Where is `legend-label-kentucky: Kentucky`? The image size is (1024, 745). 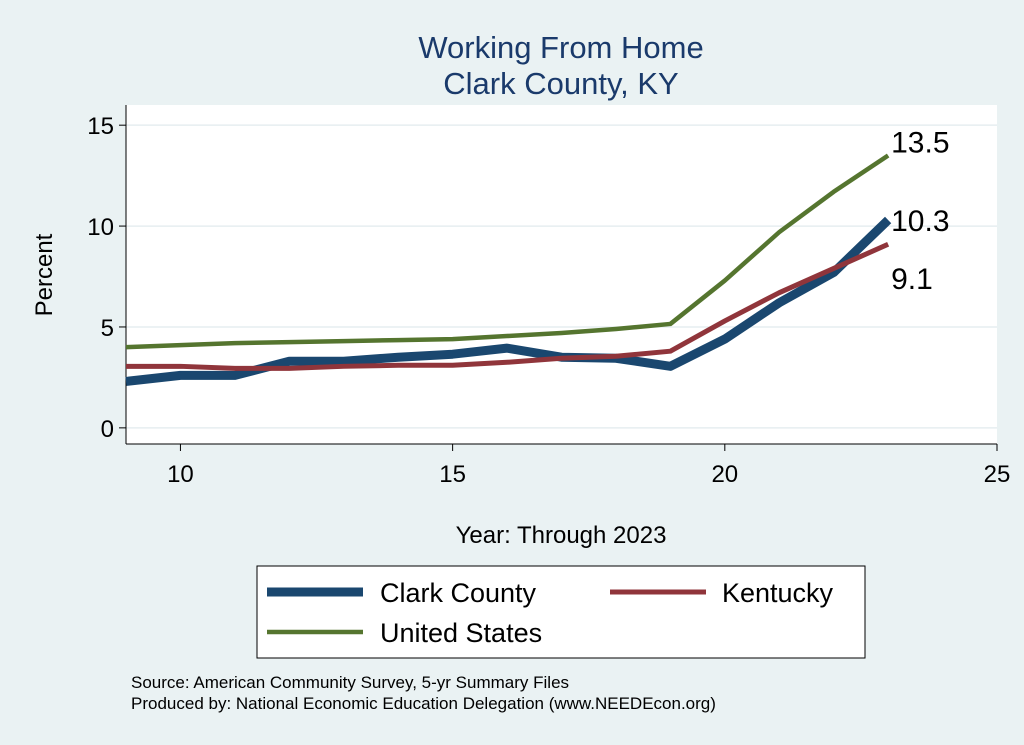 legend-label-kentucky: Kentucky is located at coordinates (778, 593).